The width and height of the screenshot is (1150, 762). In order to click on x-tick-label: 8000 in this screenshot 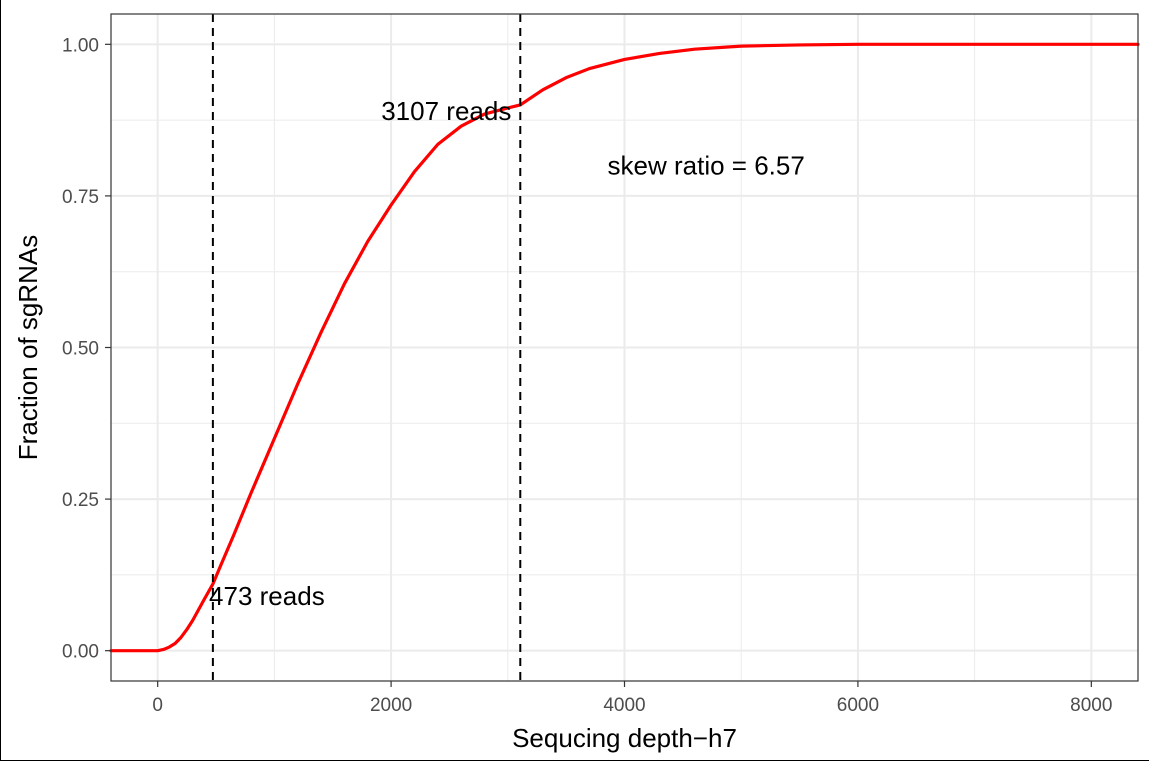, I will do `click(1091, 705)`.